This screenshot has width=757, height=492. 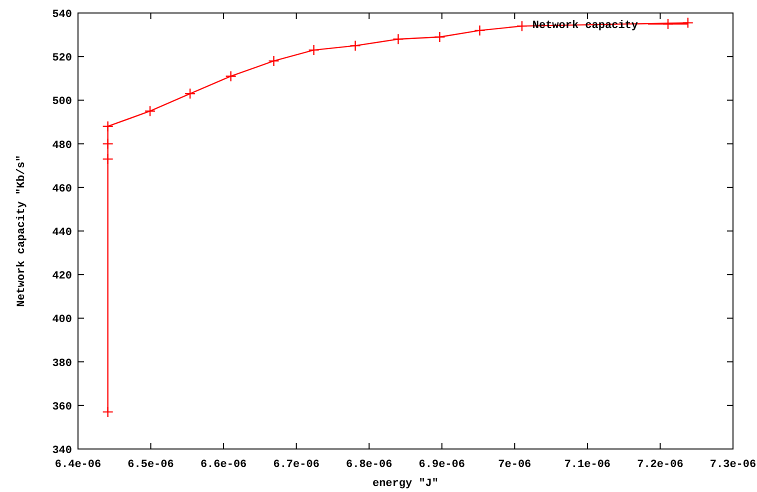 I want to click on y-tick-label: 500, so click(x=62, y=102).